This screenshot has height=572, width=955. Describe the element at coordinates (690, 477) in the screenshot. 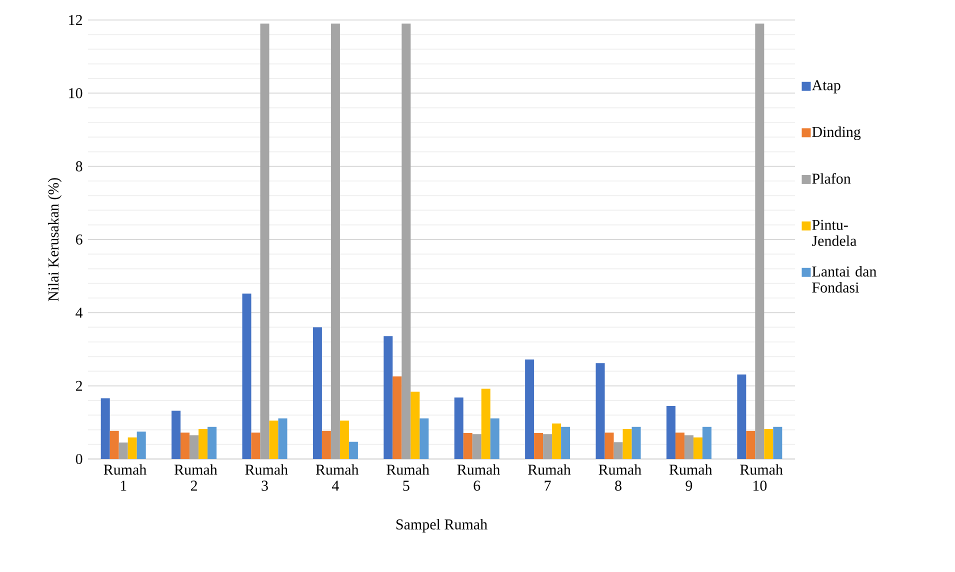

I see `x-tick-label: Rumah 9` at that location.